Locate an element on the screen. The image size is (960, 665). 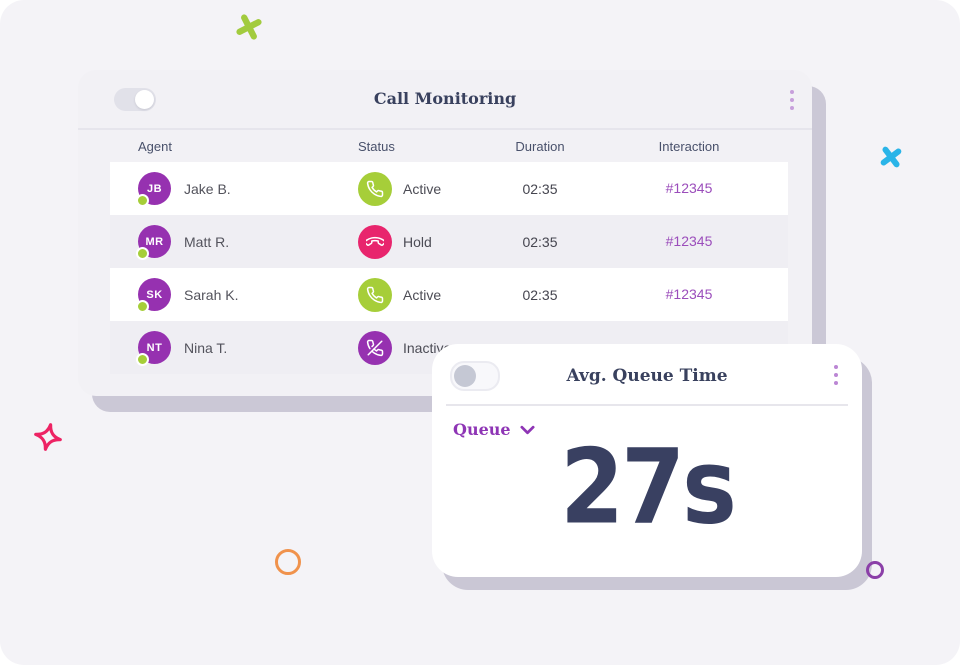
queue-card-header: Avg. Queue Time is located at coordinates (647, 374).